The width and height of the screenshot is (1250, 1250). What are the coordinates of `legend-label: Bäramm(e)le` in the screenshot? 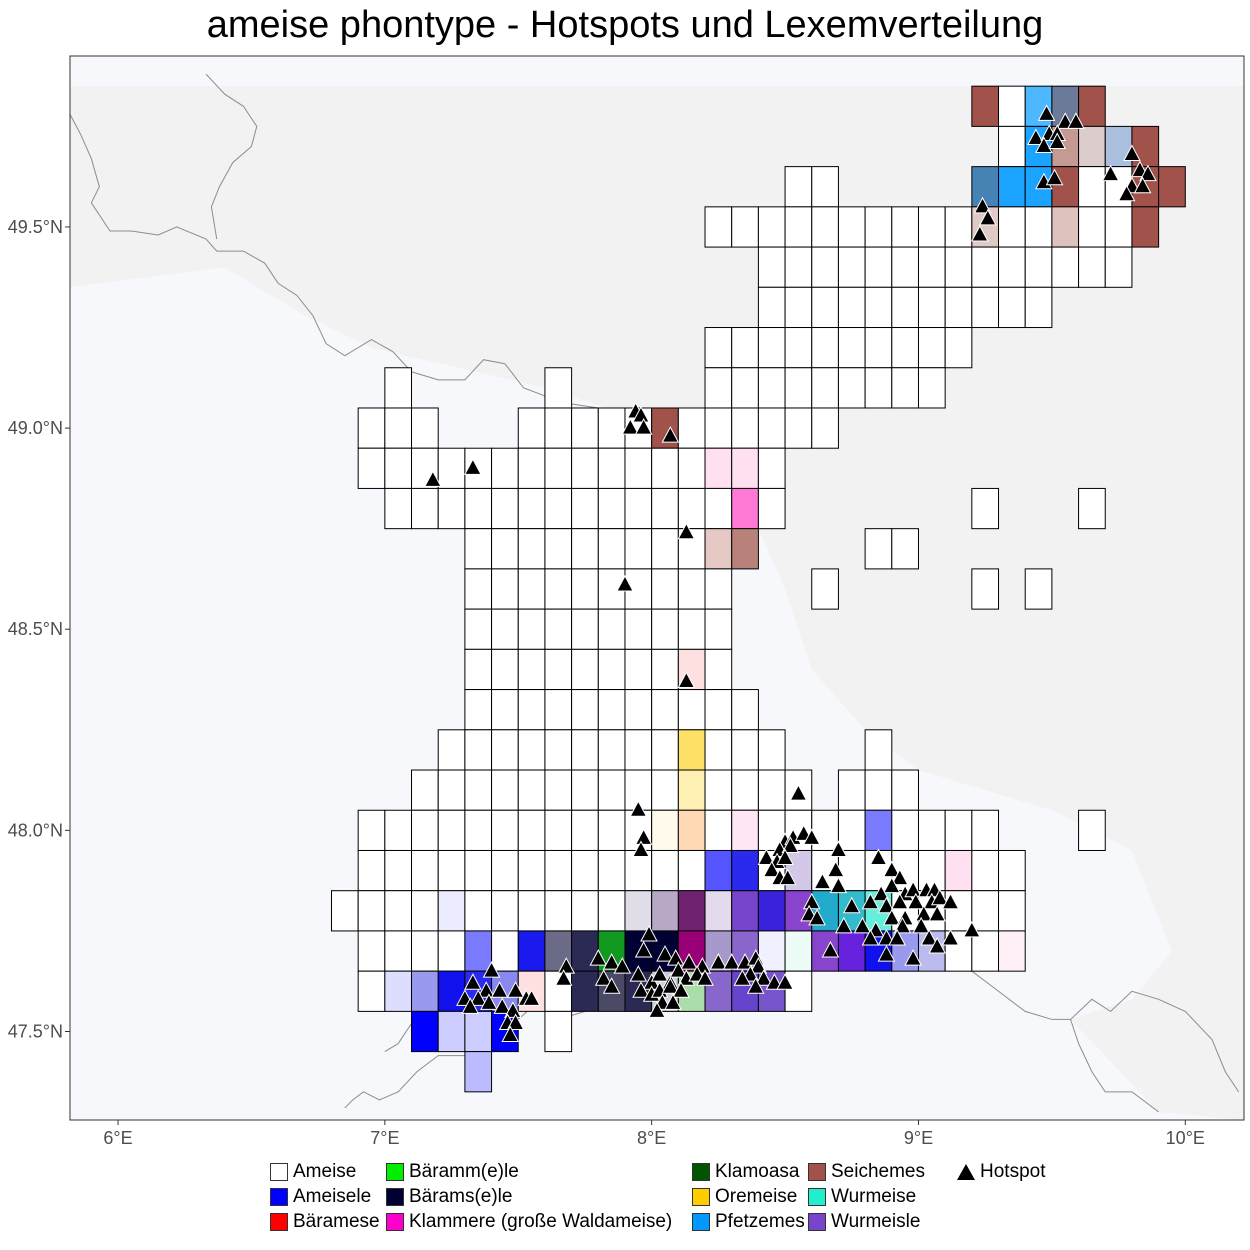 It's located at (464, 1171).